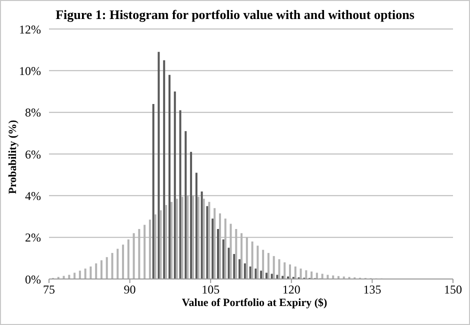 This screenshot has height=325, width=470. I want to click on x-tick-label: 150, so click(453, 289).